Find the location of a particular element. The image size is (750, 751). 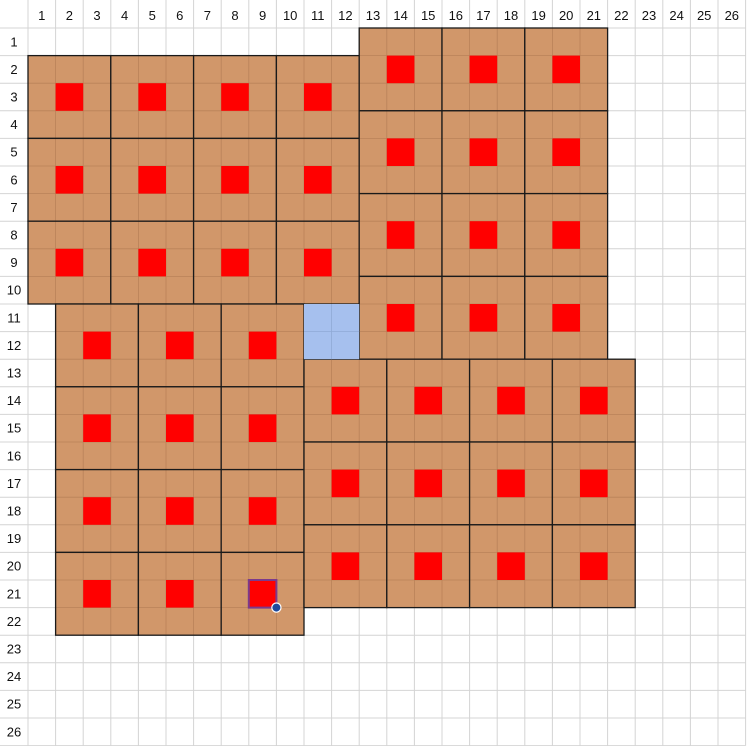

selection-layer is located at coordinates (264, 596).